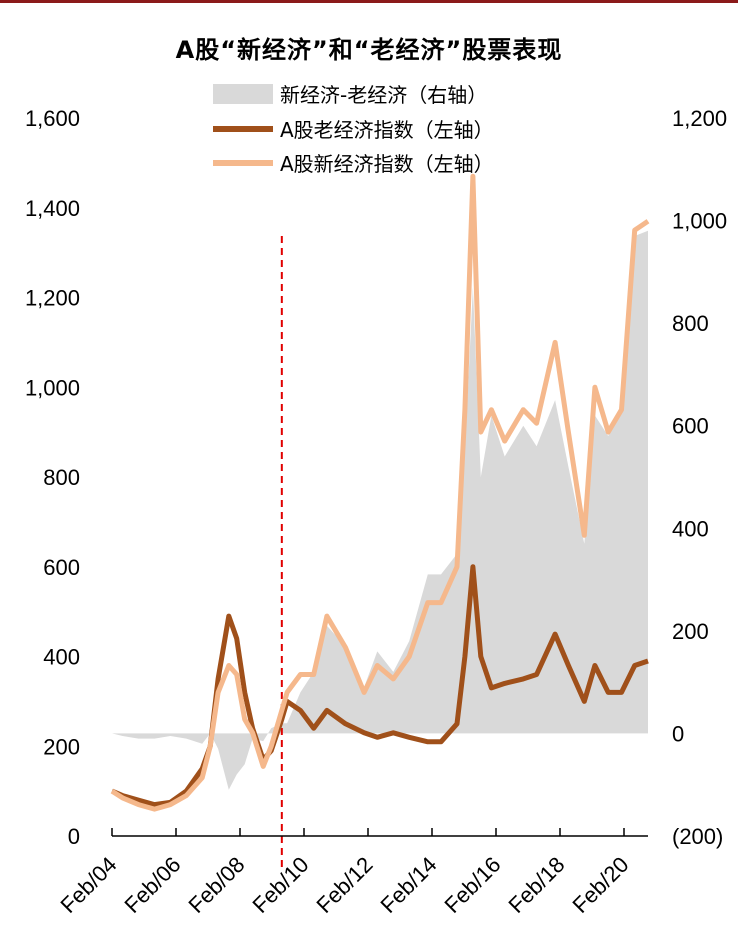 The image size is (738, 935). What do you see at coordinates (383, 95) in the screenshot?
I see `legend-label: 新经济-老经济（右轴）` at bounding box center [383, 95].